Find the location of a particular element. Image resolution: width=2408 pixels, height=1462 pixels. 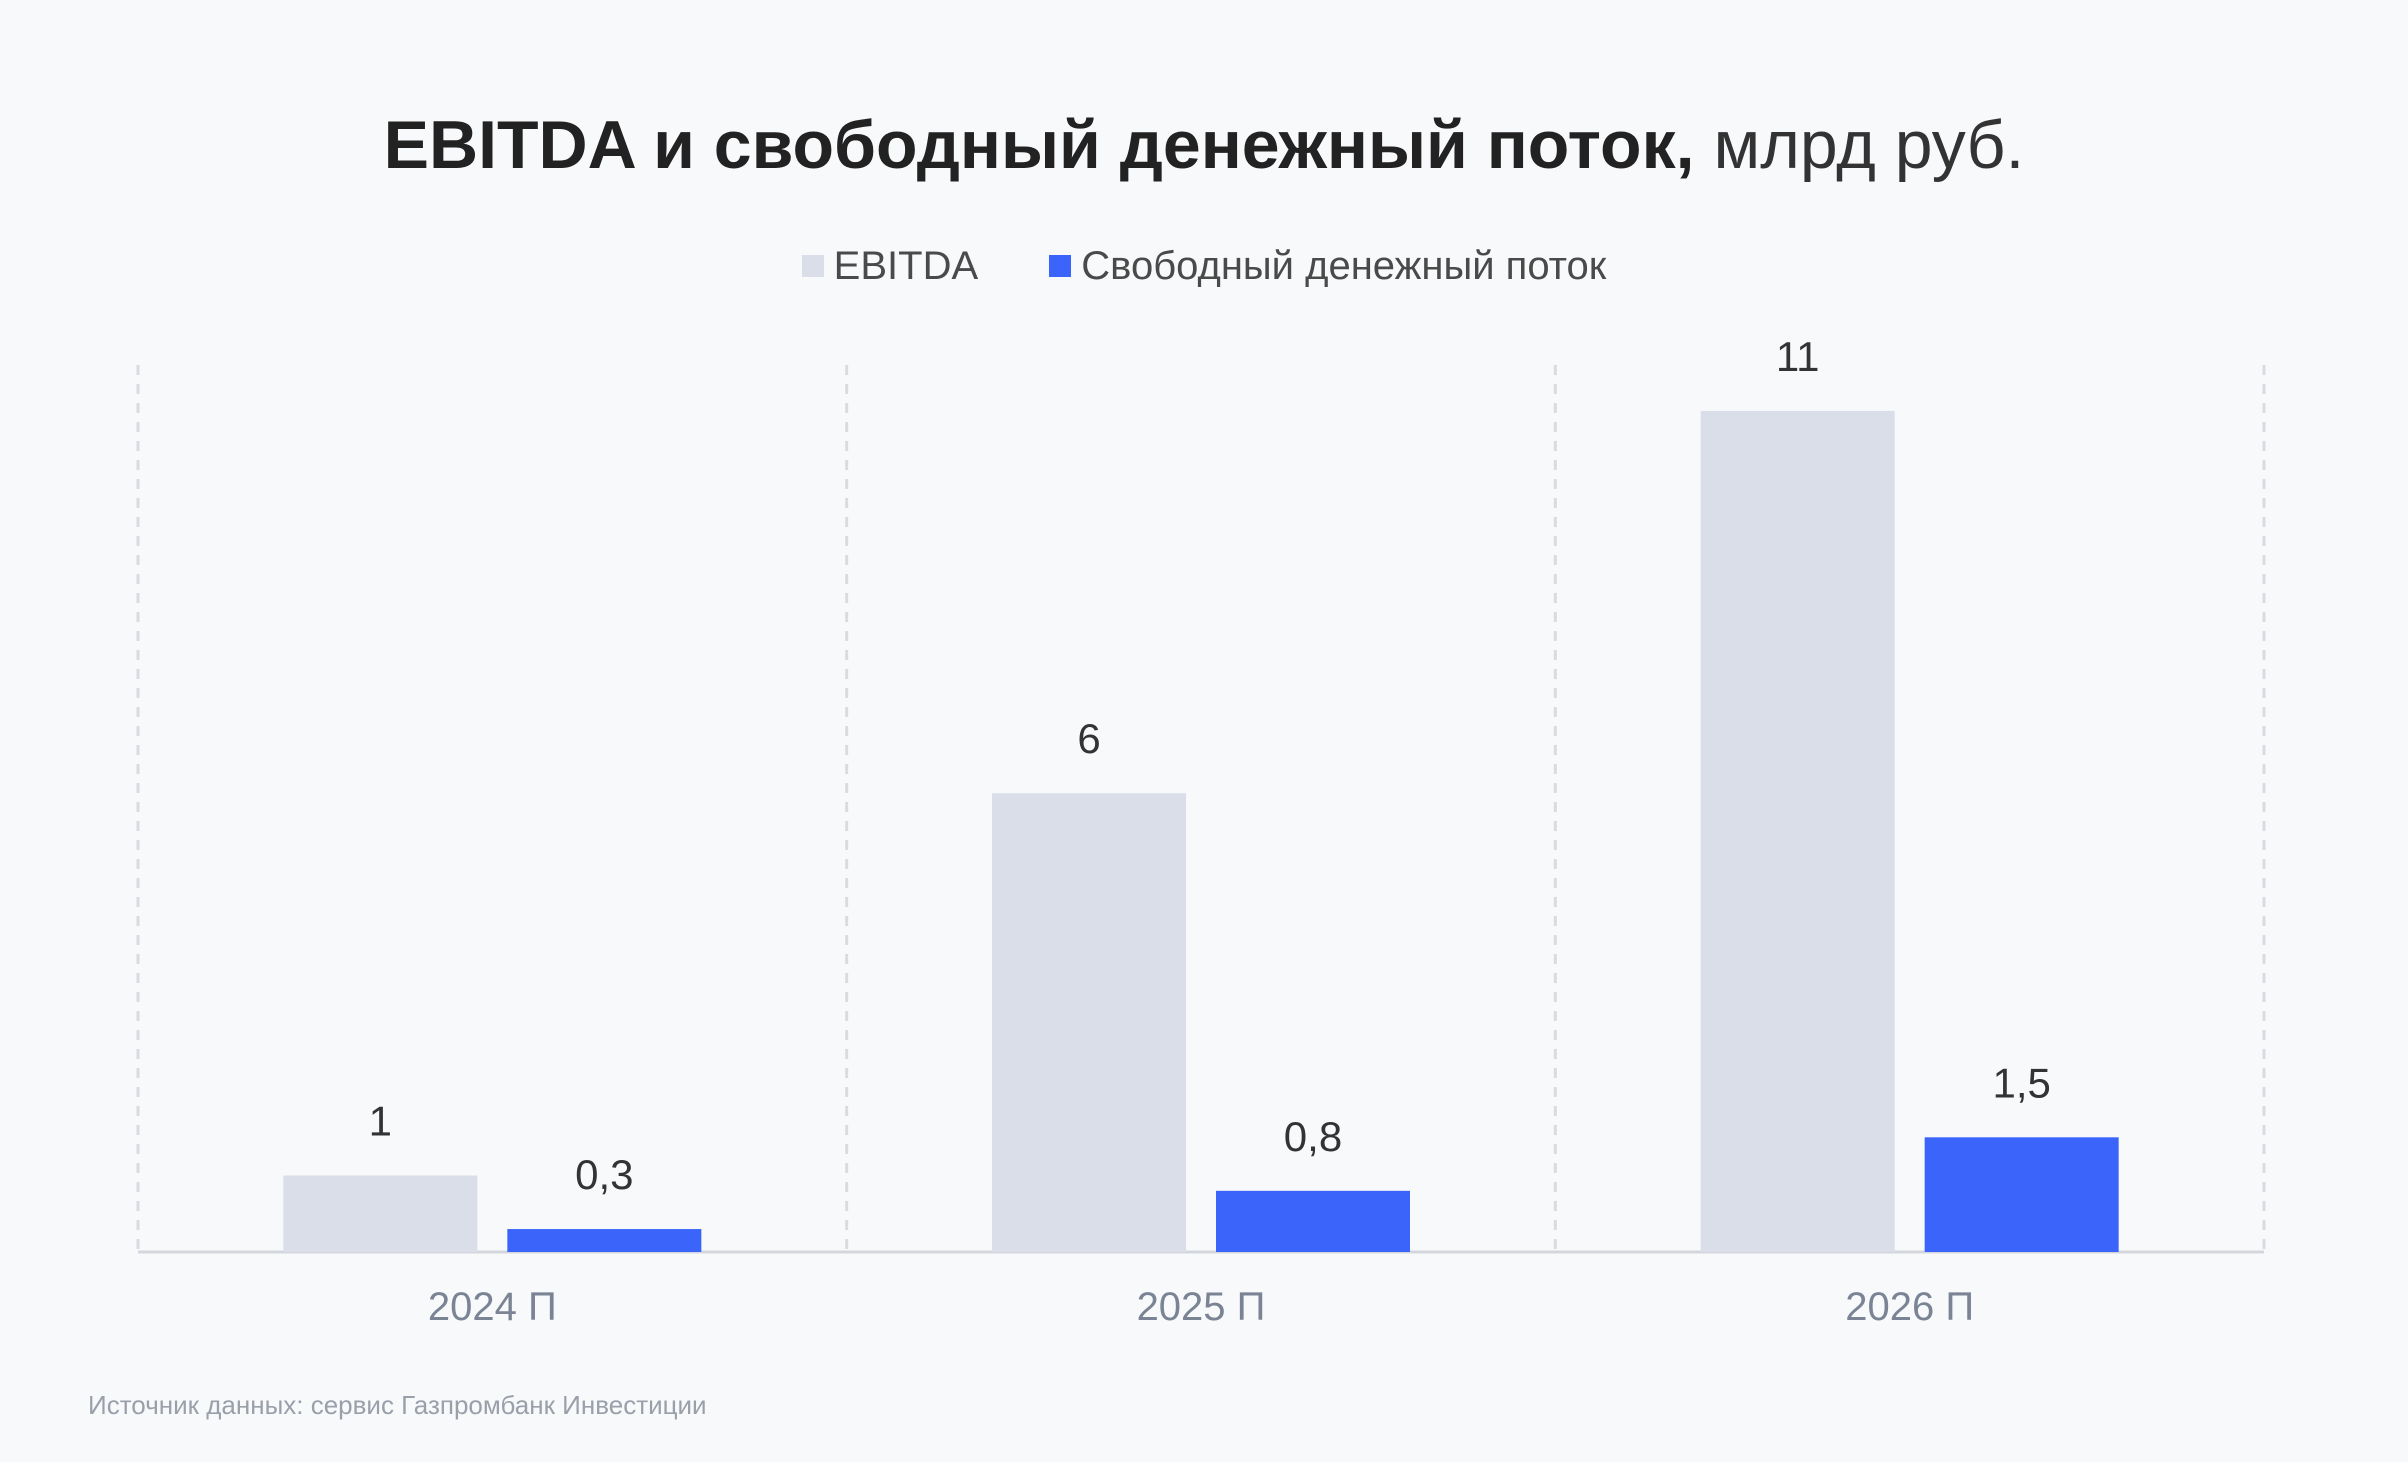

data-label-ebitda-2: 11 is located at coordinates (1798, 356).